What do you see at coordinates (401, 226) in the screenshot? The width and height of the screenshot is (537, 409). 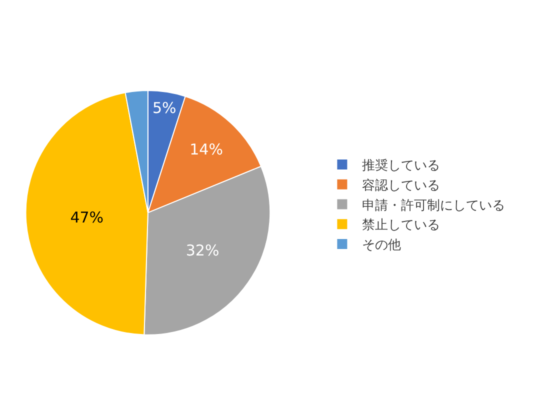 I see `legend-label: 禁止している` at bounding box center [401, 226].